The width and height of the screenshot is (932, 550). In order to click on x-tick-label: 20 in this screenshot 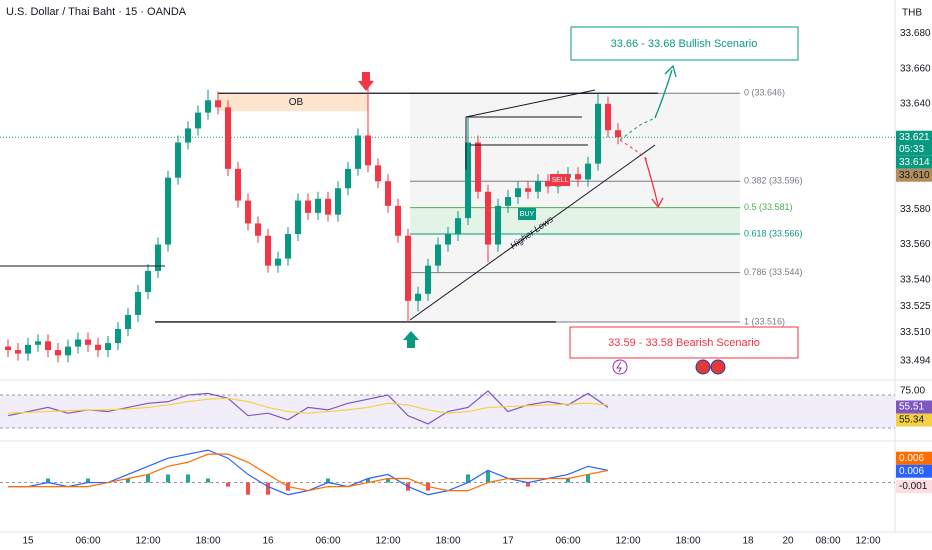, I will do `click(788, 541)`.